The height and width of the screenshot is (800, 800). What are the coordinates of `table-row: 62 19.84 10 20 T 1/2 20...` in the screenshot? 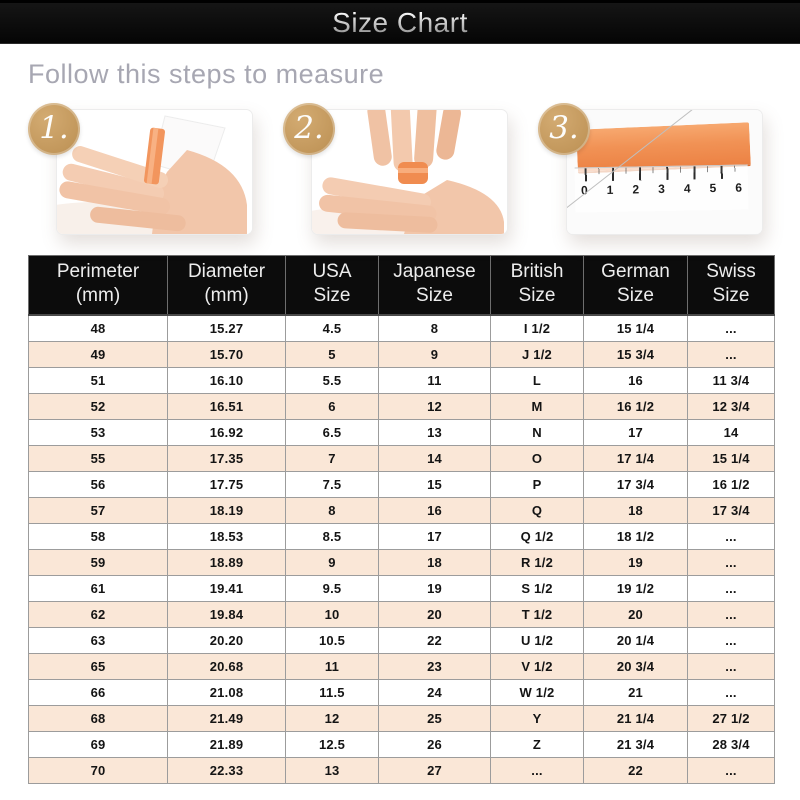 It's located at (401, 614).